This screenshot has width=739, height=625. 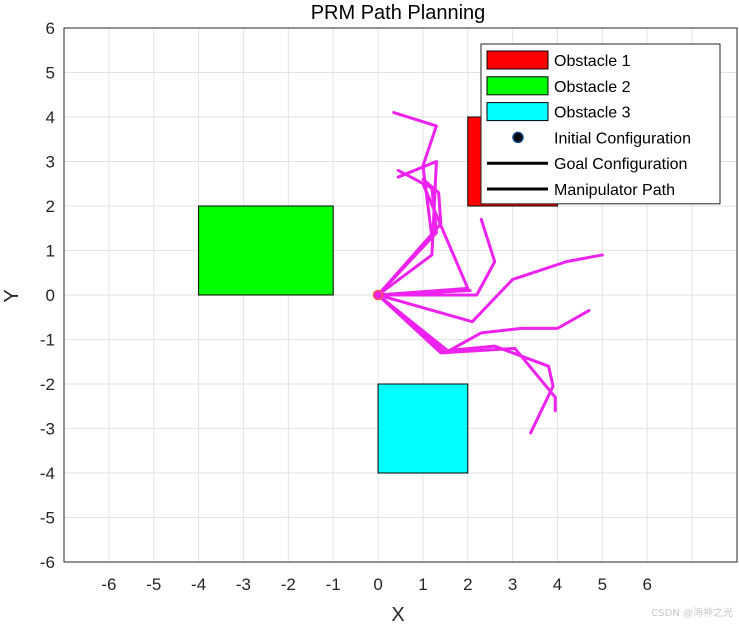 I want to click on y-tick-label: -5, so click(x=47, y=518).